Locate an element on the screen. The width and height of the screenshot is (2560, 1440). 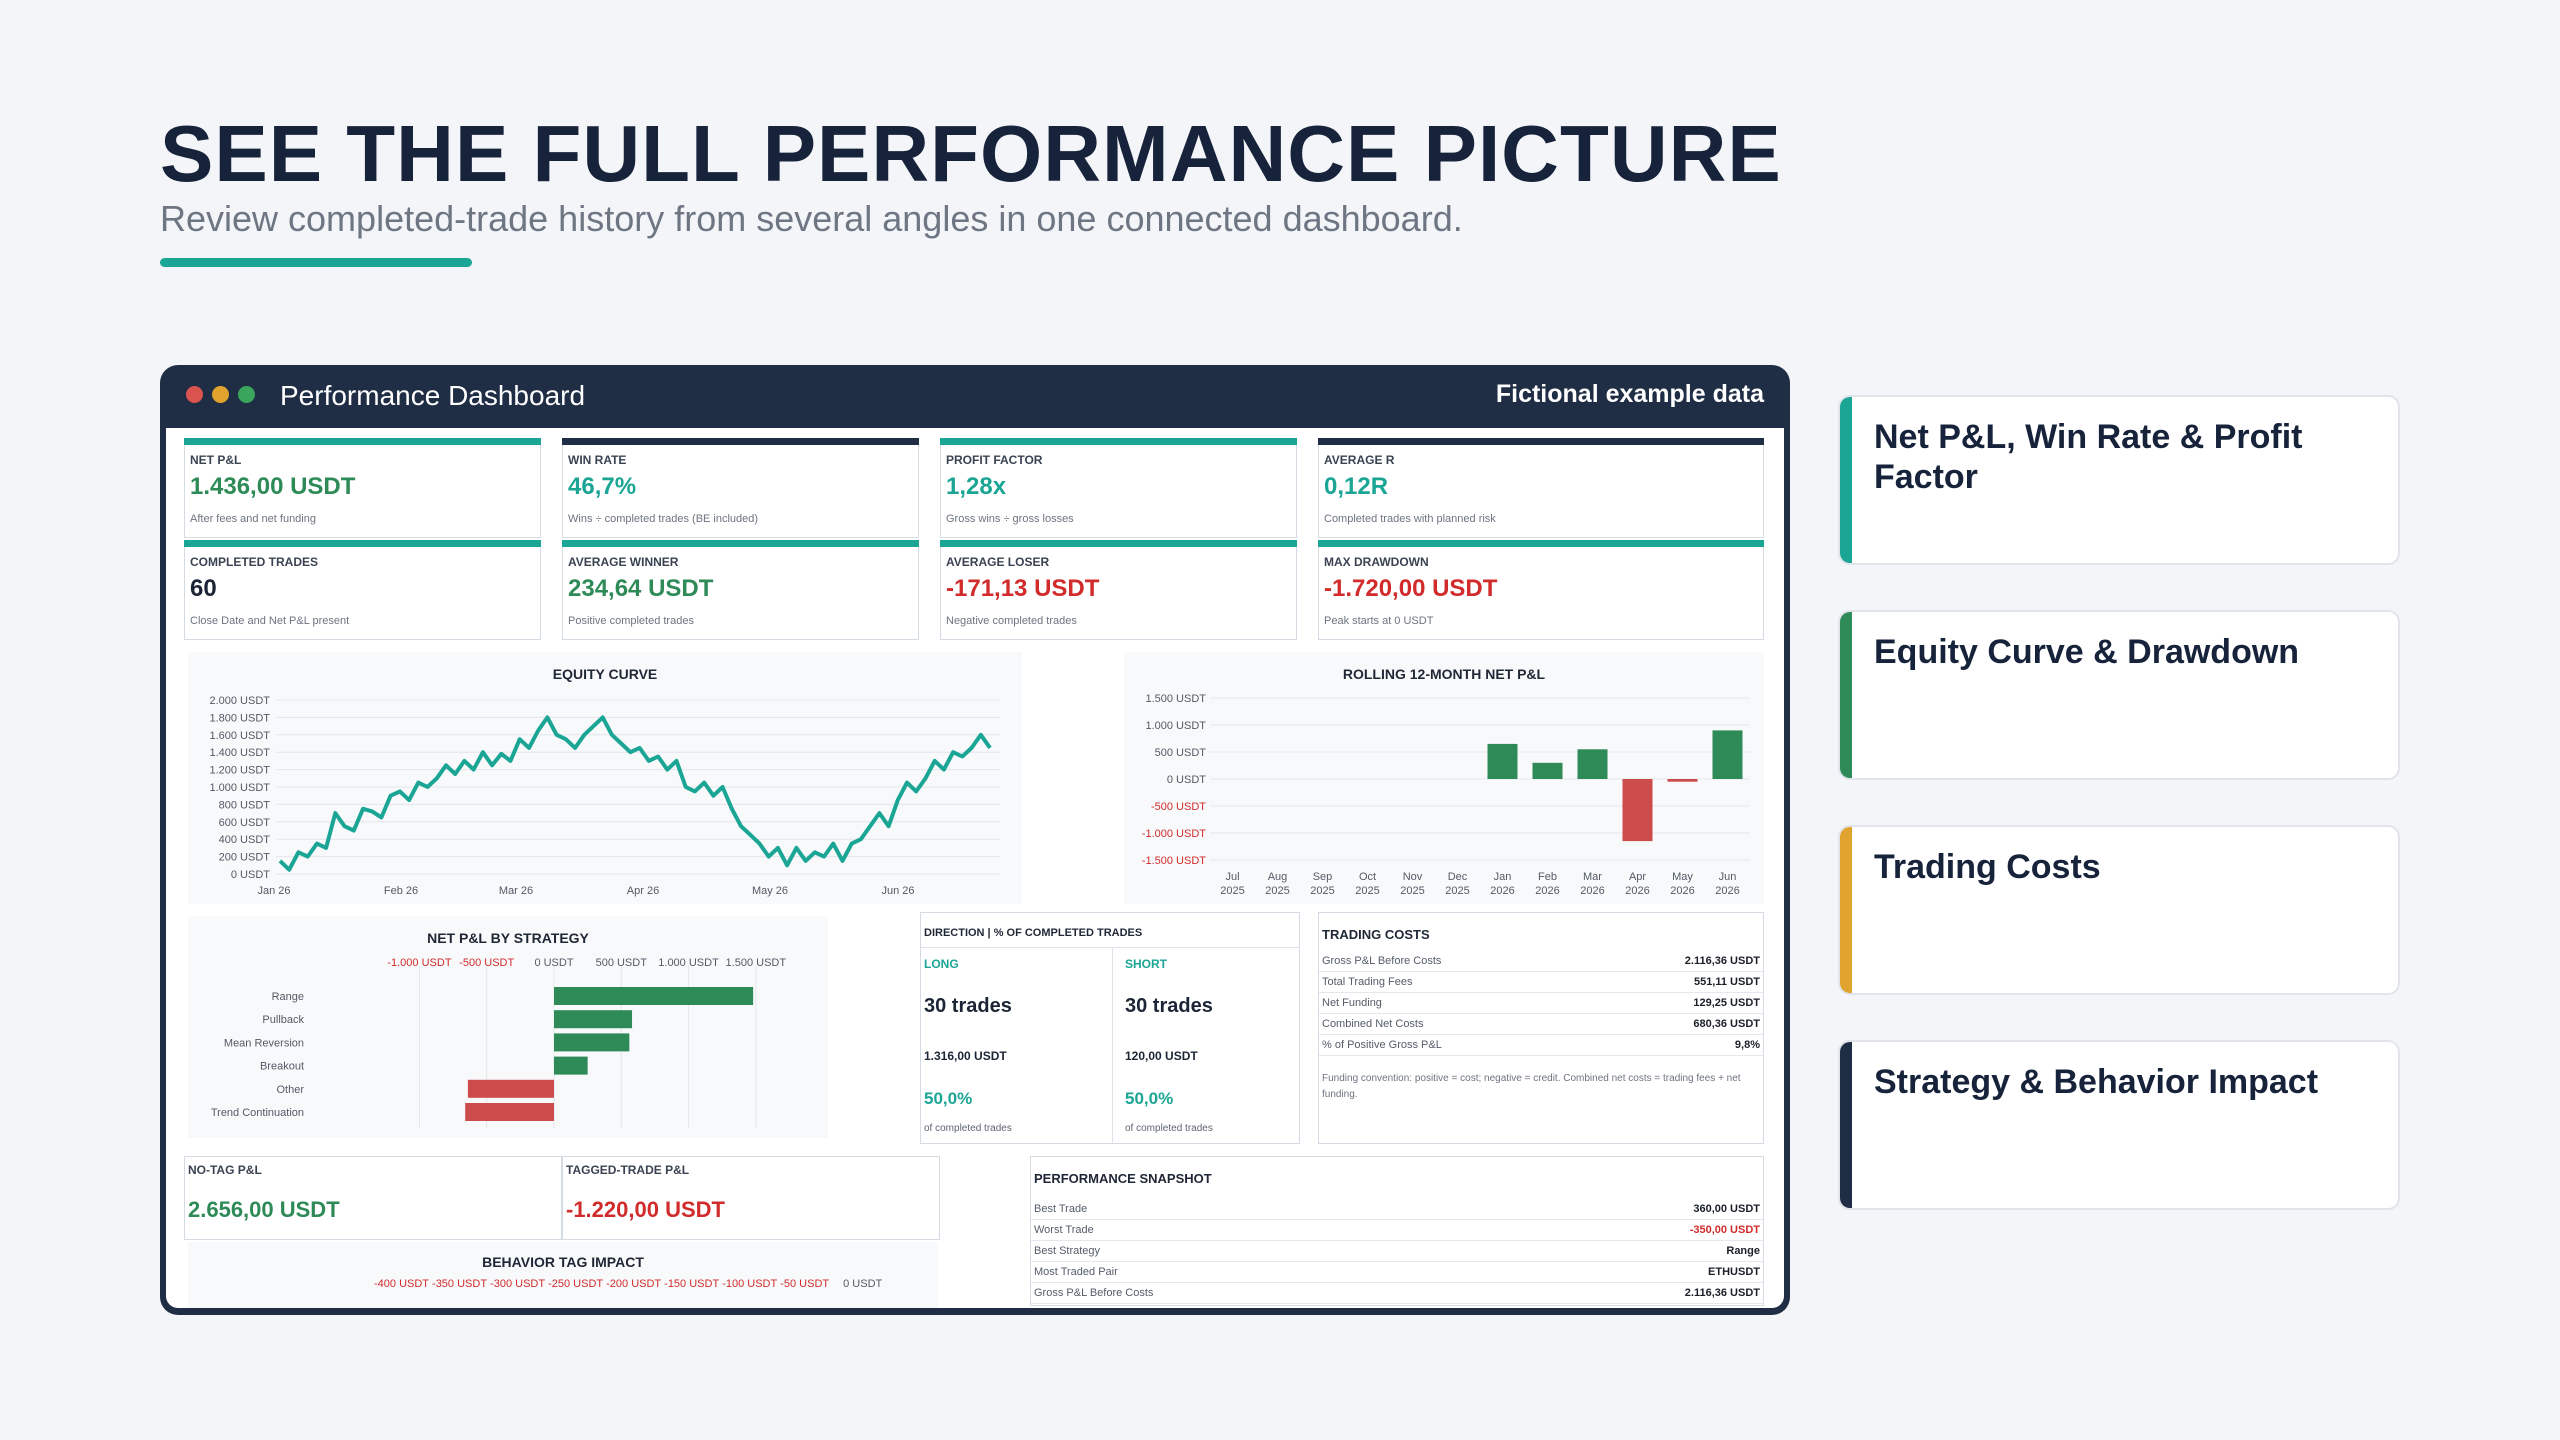
minimize-dot-icon is located at coordinates (220, 394).